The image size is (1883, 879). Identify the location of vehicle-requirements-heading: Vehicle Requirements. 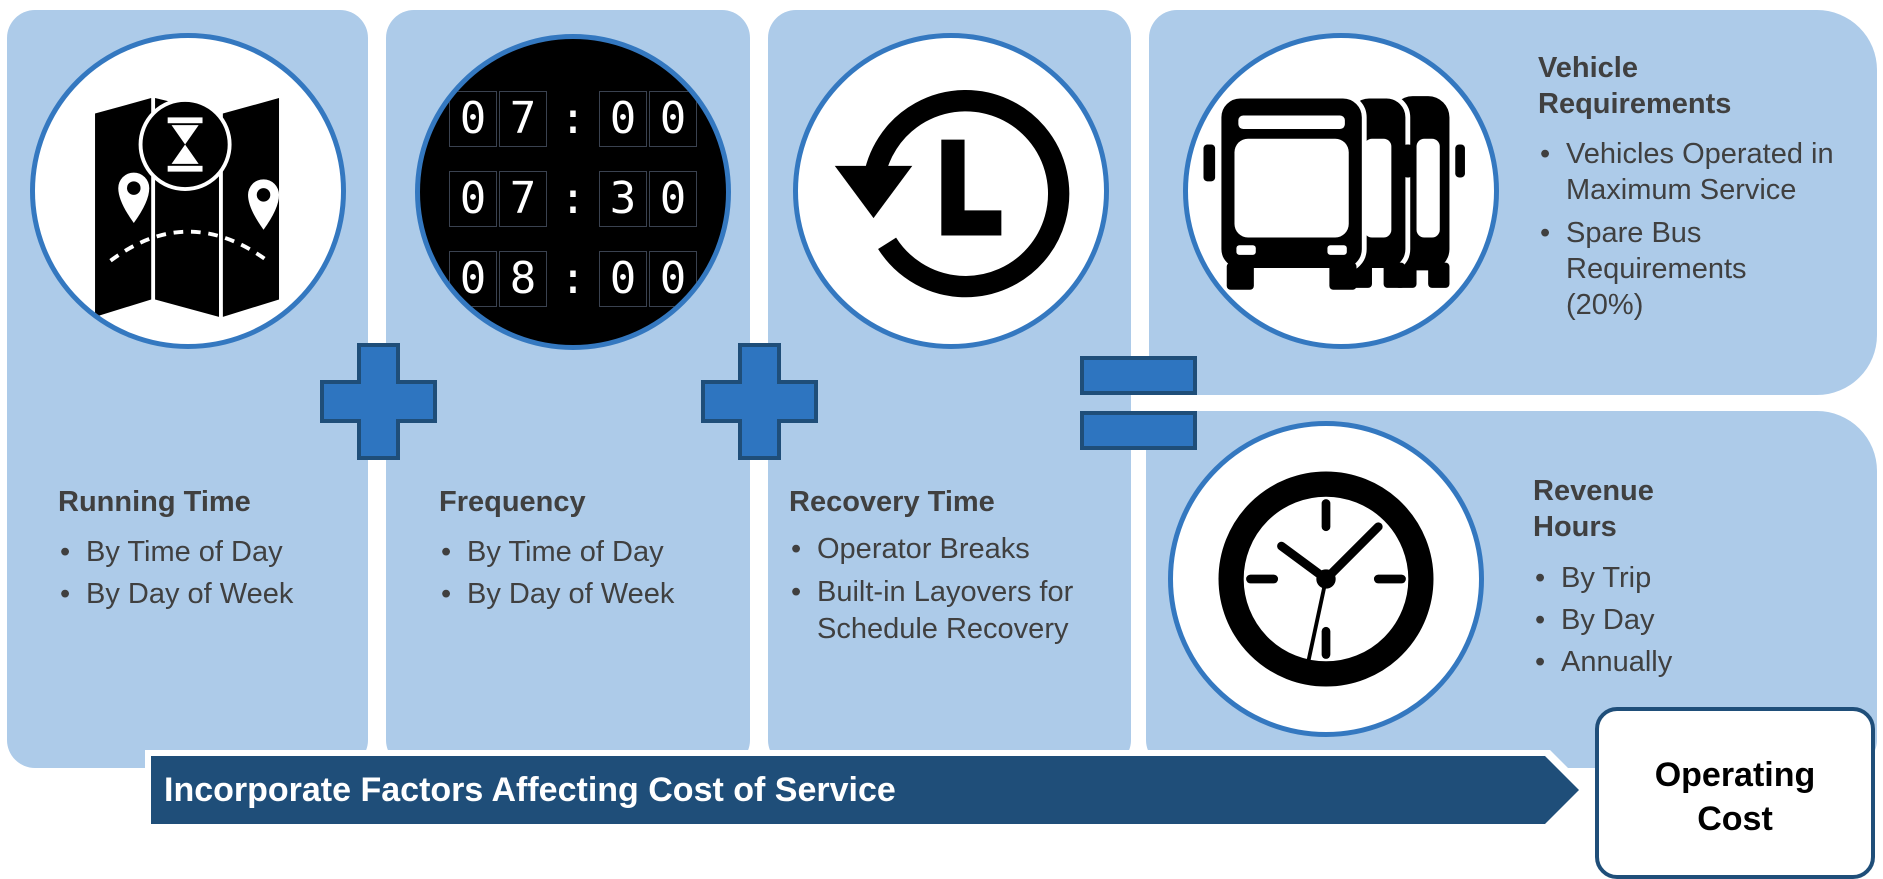
(1635, 86).